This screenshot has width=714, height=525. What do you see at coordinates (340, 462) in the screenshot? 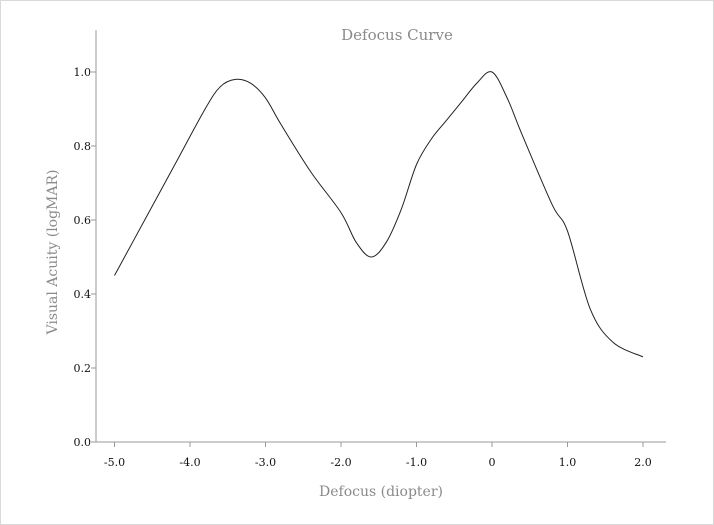
I see `x-tick-label: -2.0` at bounding box center [340, 462].